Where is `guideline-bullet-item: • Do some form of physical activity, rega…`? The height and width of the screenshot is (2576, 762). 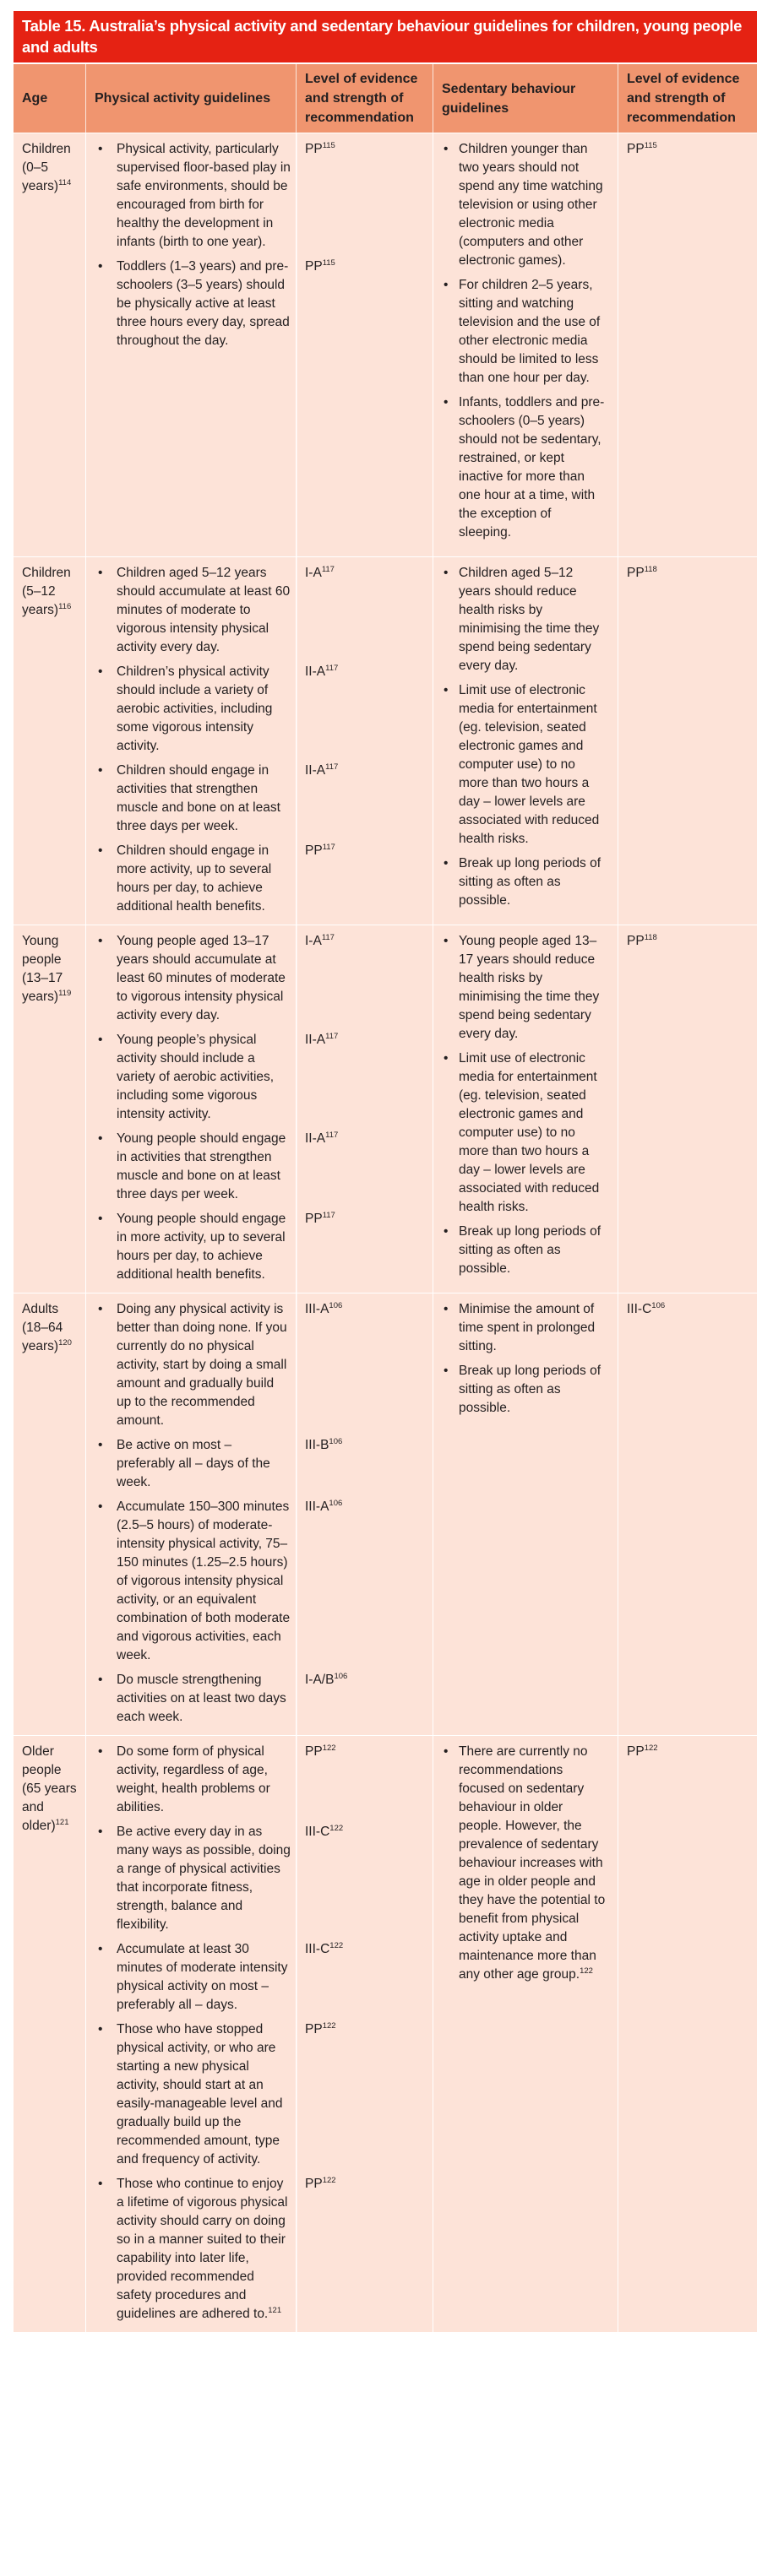 guideline-bullet-item: • Do some form of physical activity, rega… is located at coordinates (191, 1780).